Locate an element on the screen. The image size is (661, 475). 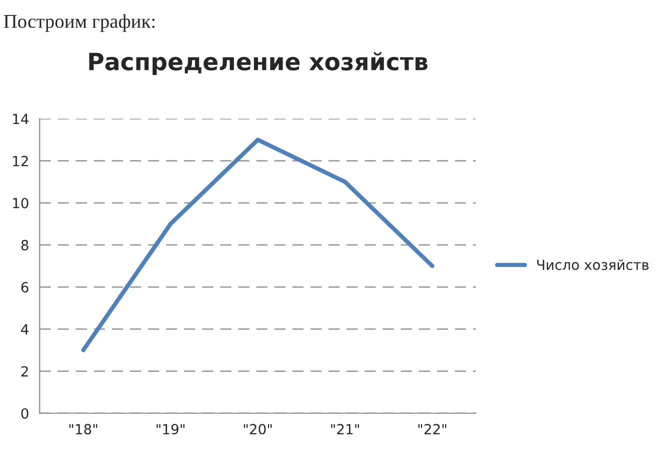
x-tick-label: "19" is located at coordinates (170, 429).